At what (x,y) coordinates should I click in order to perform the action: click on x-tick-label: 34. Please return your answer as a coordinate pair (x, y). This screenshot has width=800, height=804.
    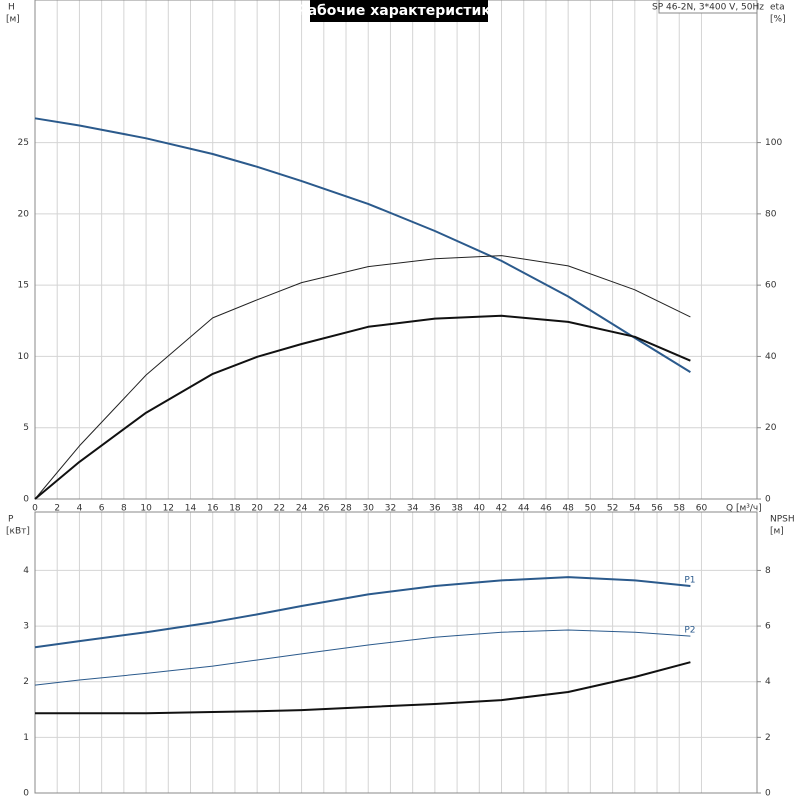
    Looking at the image, I should click on (413, 509).